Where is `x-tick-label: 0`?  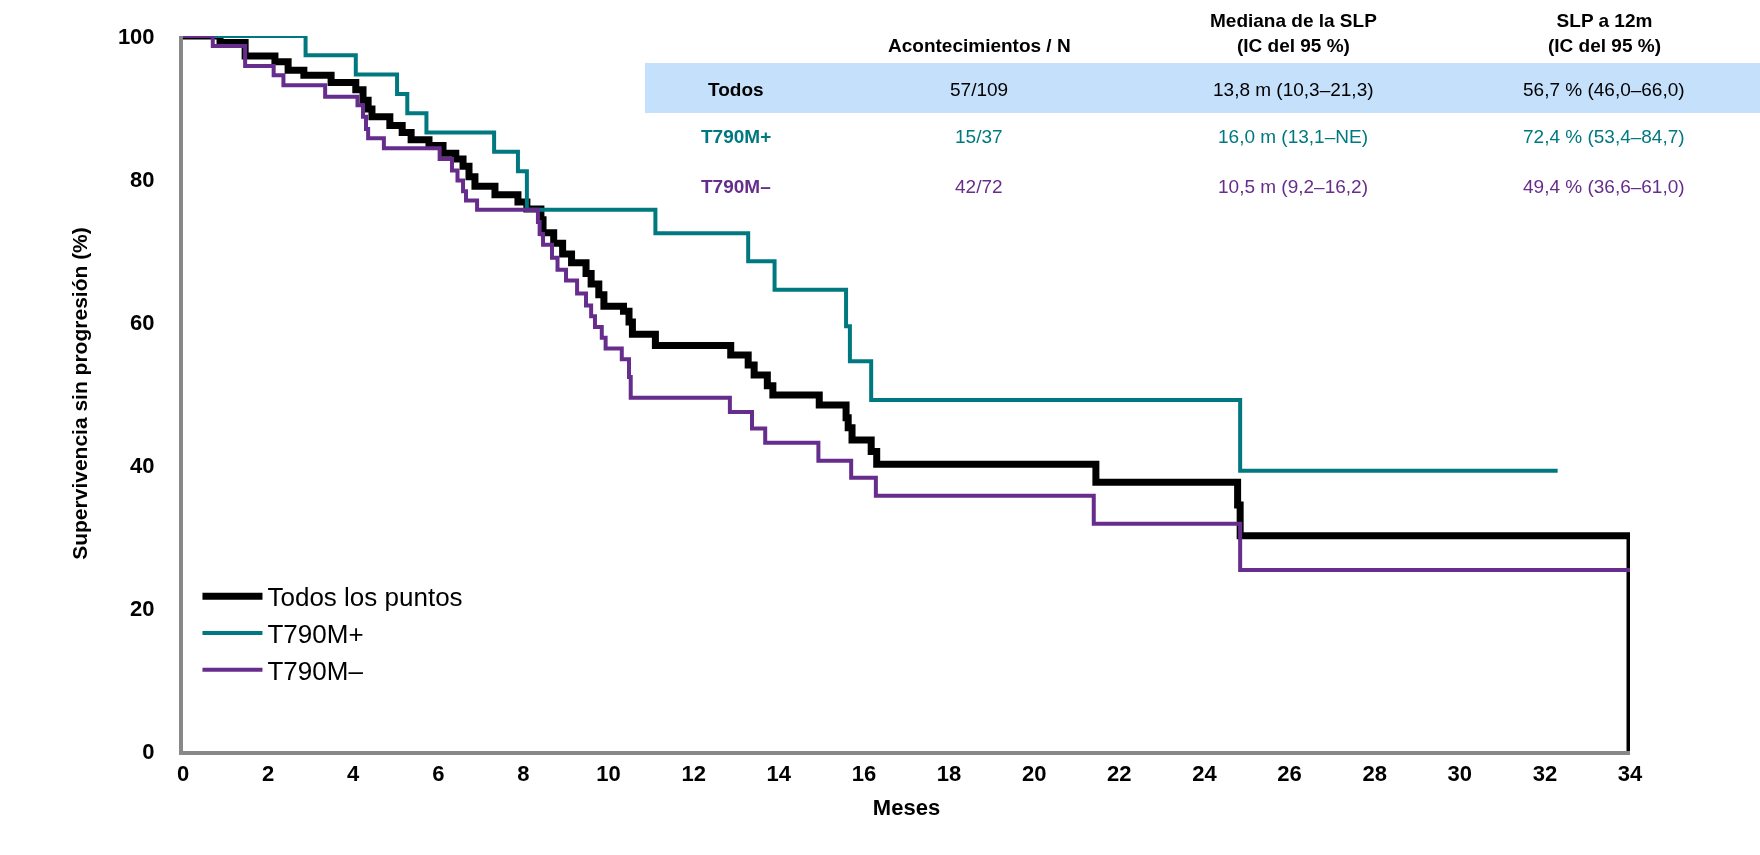
x-tick-label: 0 is located at coordinates (183, 774).